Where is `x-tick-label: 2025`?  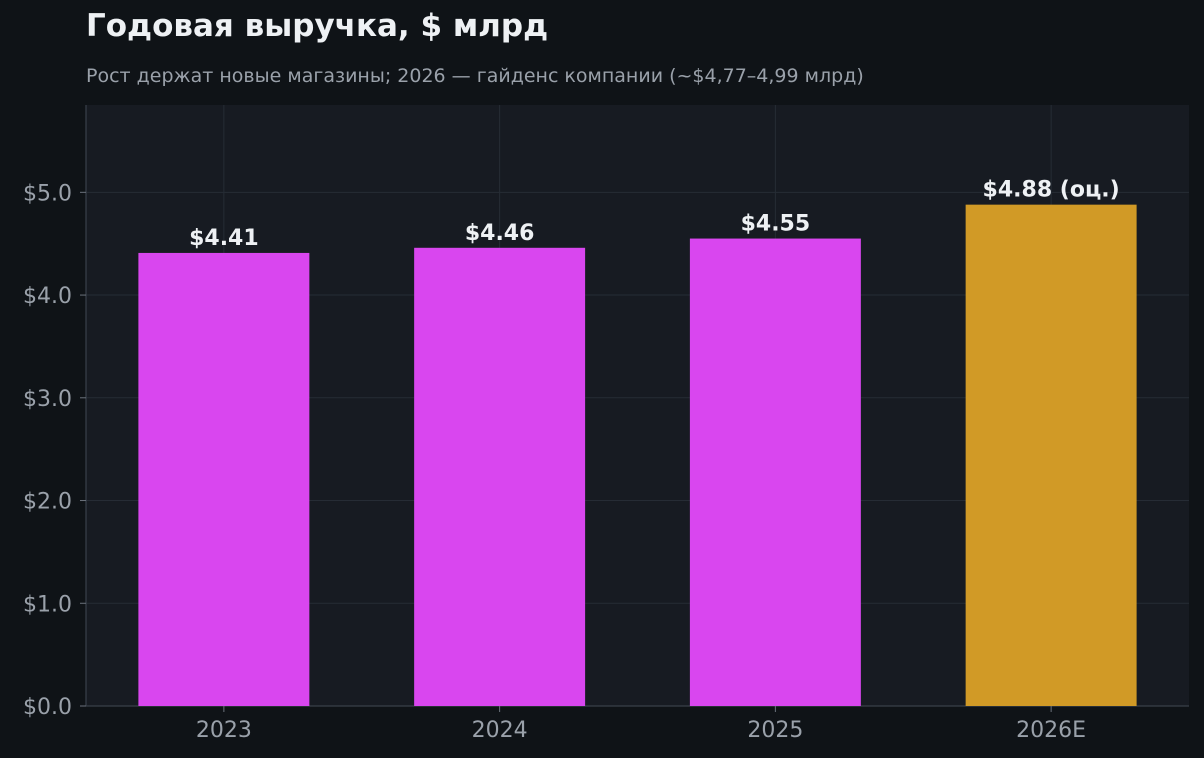 x-tick-label: 2025 is located at coordinates (775, 730).